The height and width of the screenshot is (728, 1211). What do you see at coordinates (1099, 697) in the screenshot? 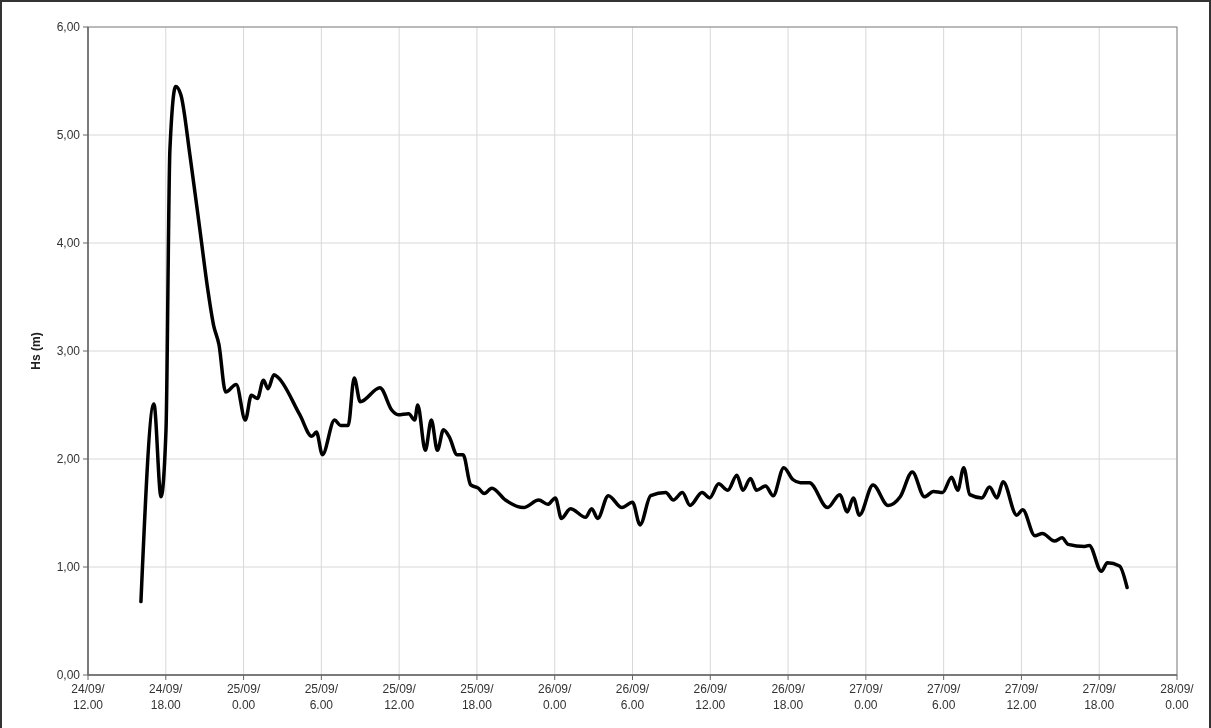
I see `x-tick-label: 27/09/ 18.00` at bounding box center [1099, 697].